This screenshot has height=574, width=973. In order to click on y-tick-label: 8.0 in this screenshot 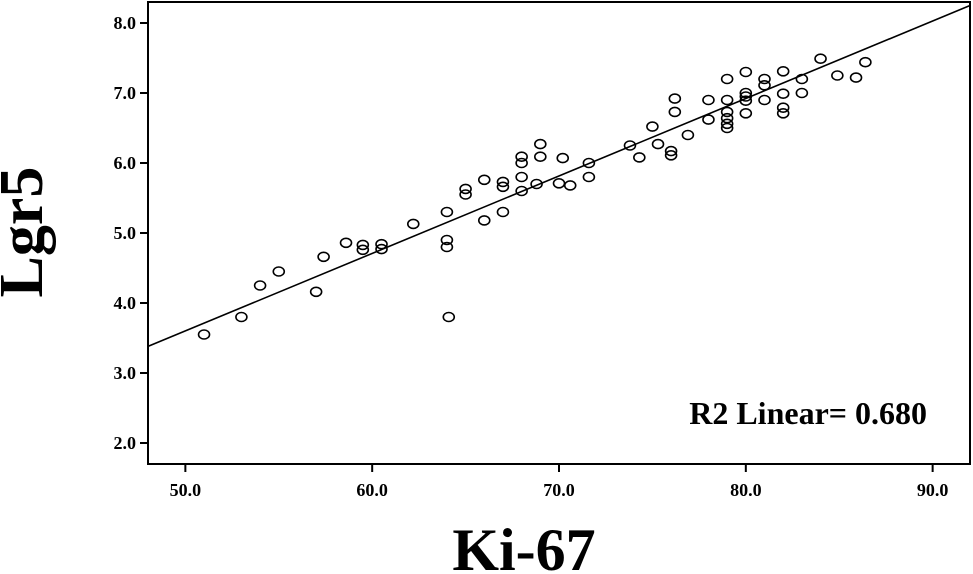, I will do `click(125, 23)`.